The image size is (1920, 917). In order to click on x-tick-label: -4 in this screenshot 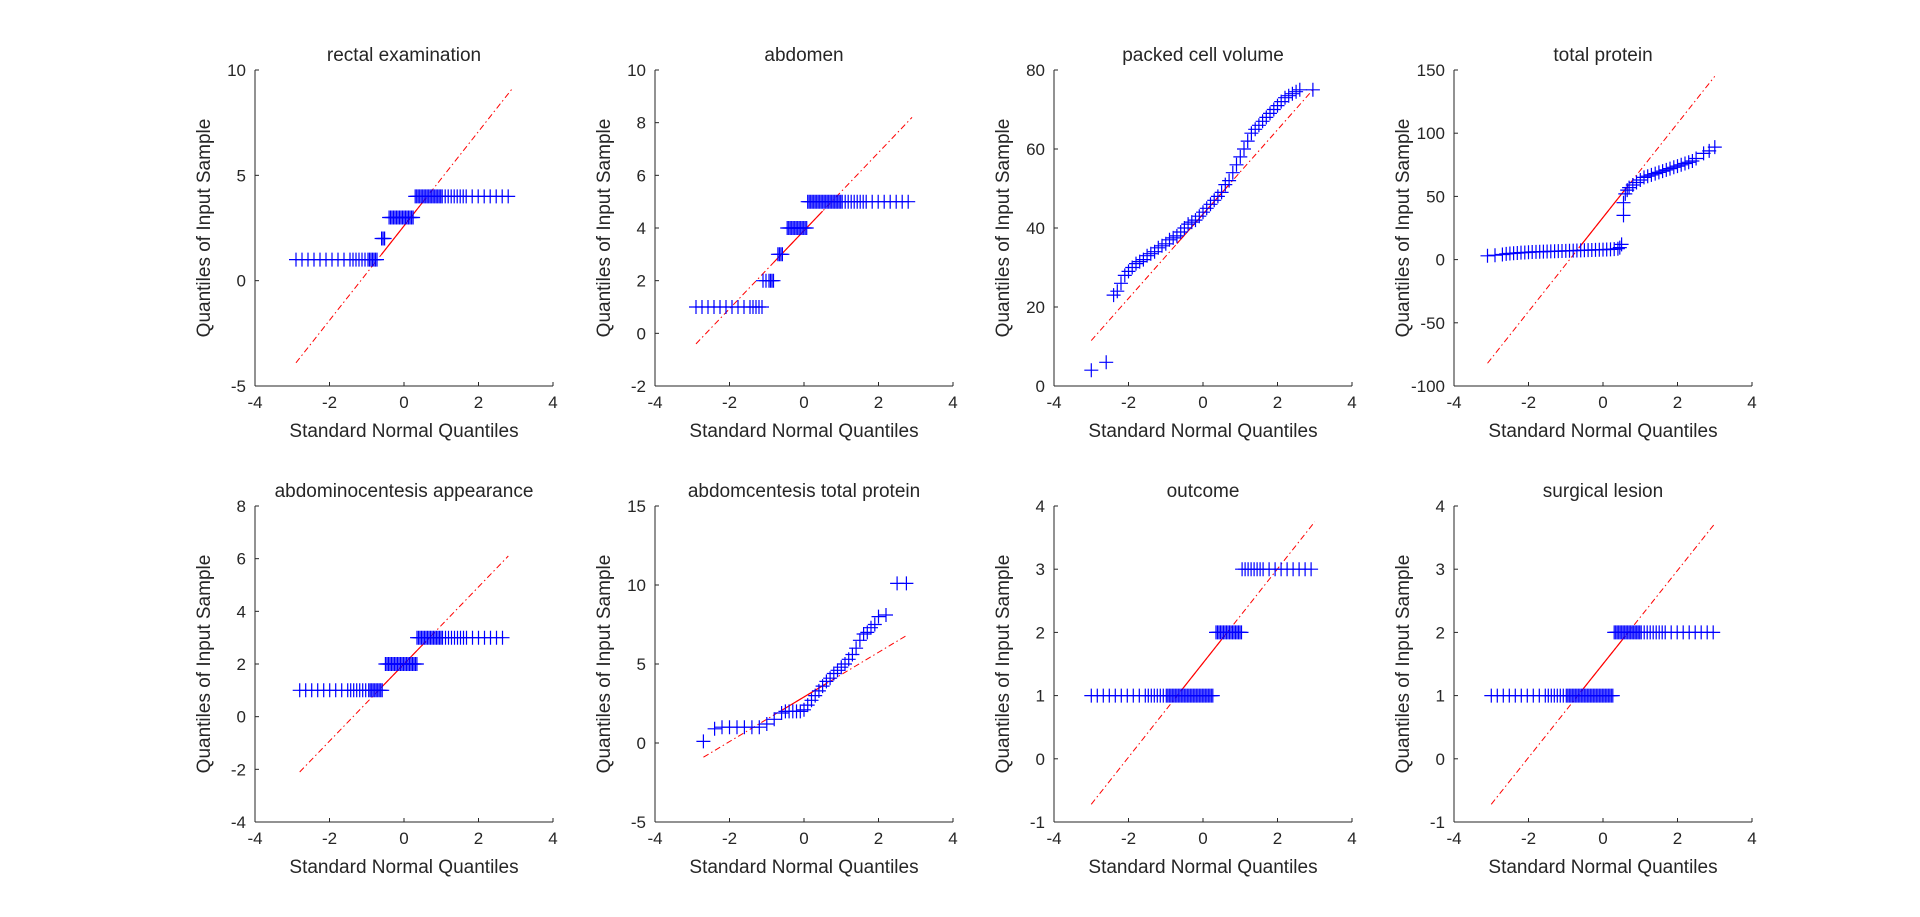, I will do `click(254, 402)`.